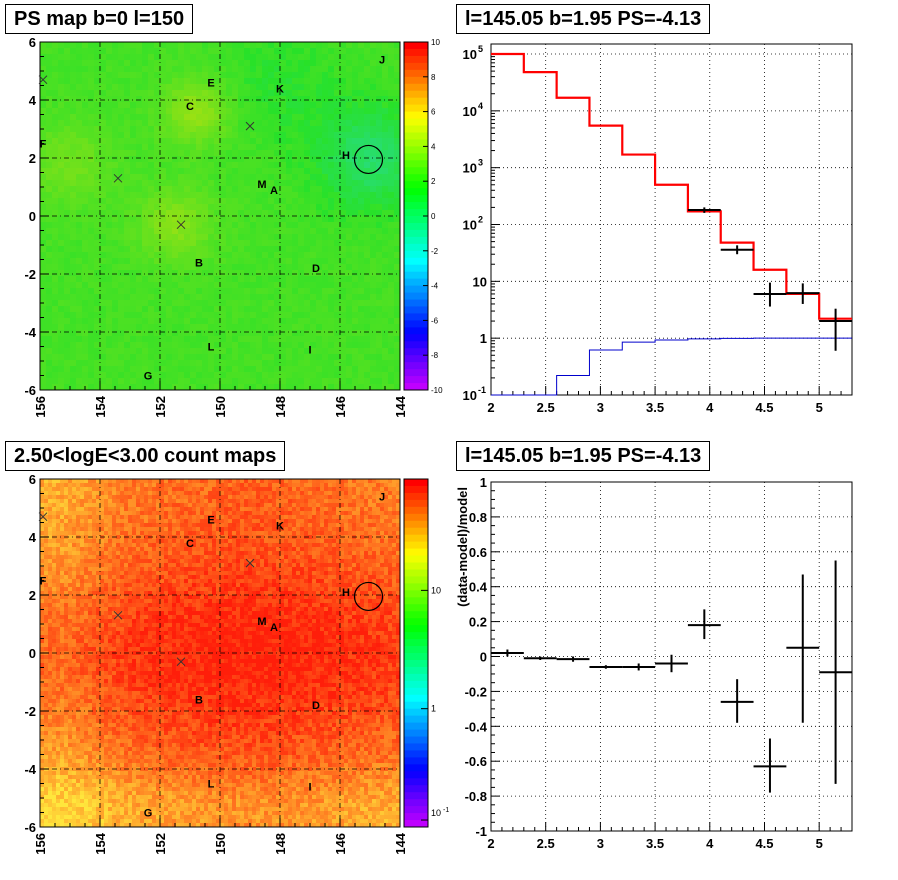 Image resolution: width=898 pixels, height=880 pixels. Describe the element at coordinates (416, 52) in the screenshot. I see `color-bar-segment` at that location.